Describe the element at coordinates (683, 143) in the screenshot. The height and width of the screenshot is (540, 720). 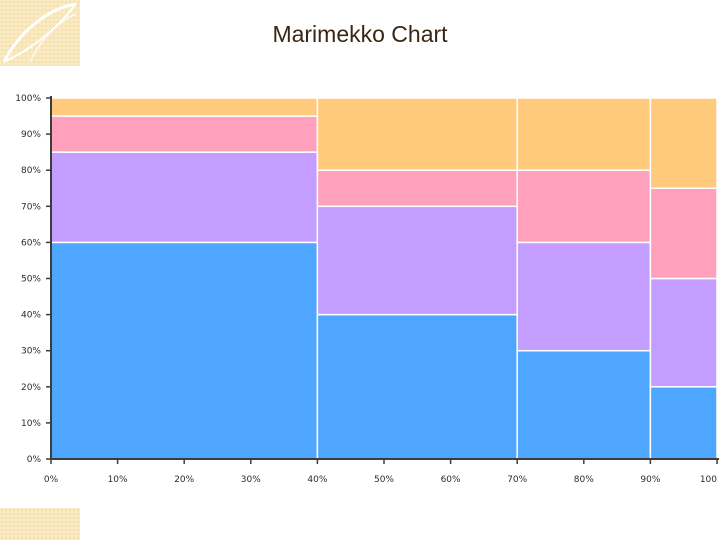
I see `segment-col4-s4` at that location.